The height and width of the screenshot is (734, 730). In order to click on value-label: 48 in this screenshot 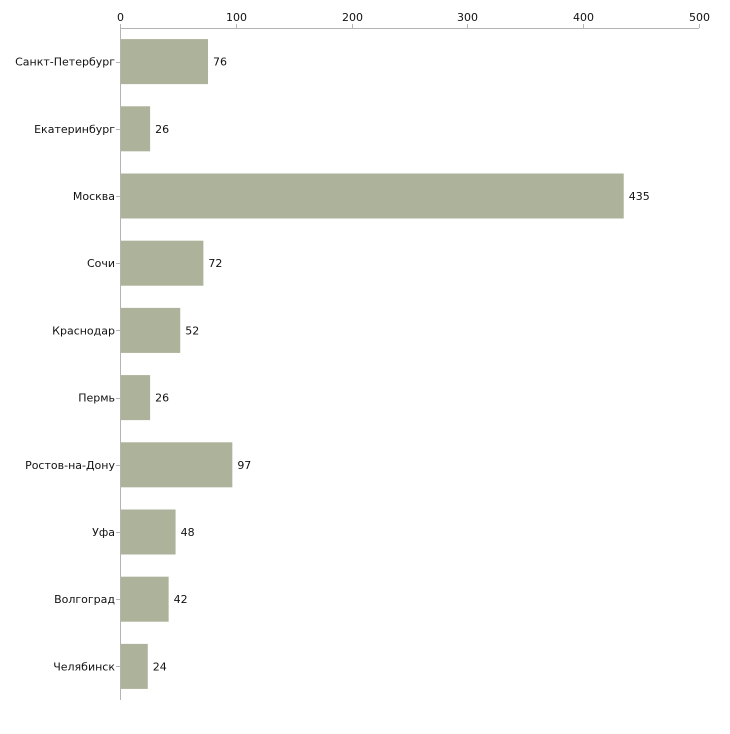, I will do `click(188, 532)`.